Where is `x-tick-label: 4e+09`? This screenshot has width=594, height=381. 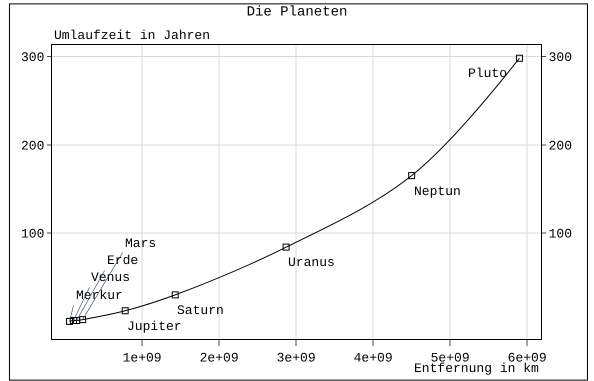
x-tick-label: 4e+09 is located at coordinates (373, 358).